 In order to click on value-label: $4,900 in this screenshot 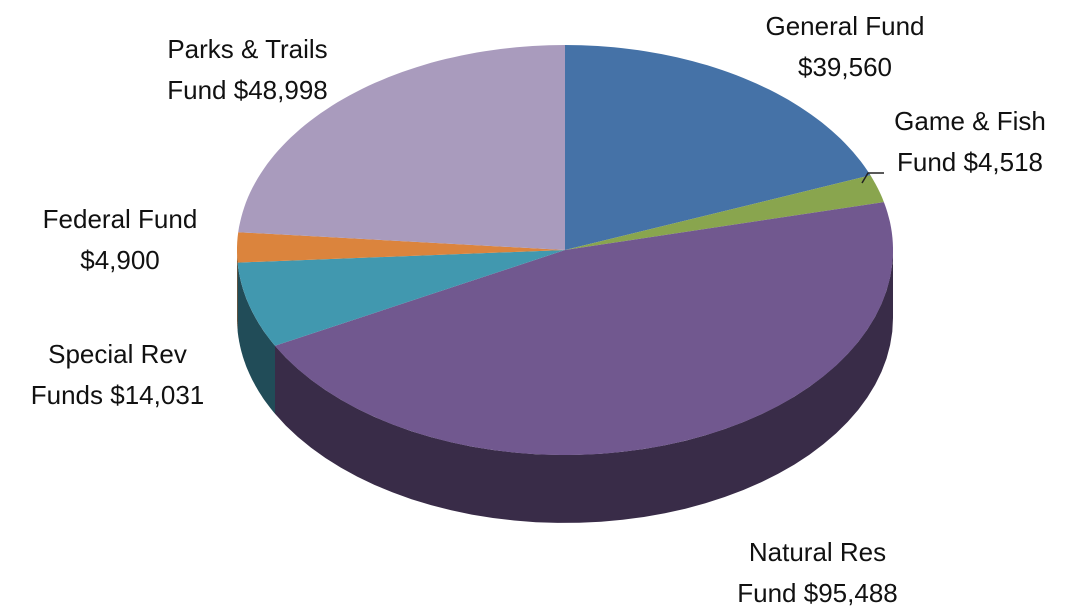, I will do `click(120, 260)`.